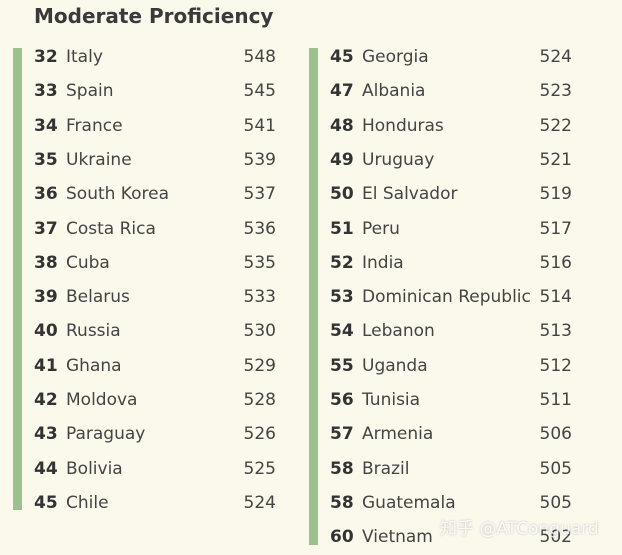  Describe the element at coordinates (94, 468) in the screenshot. I see `country: Bolivia` at that location.